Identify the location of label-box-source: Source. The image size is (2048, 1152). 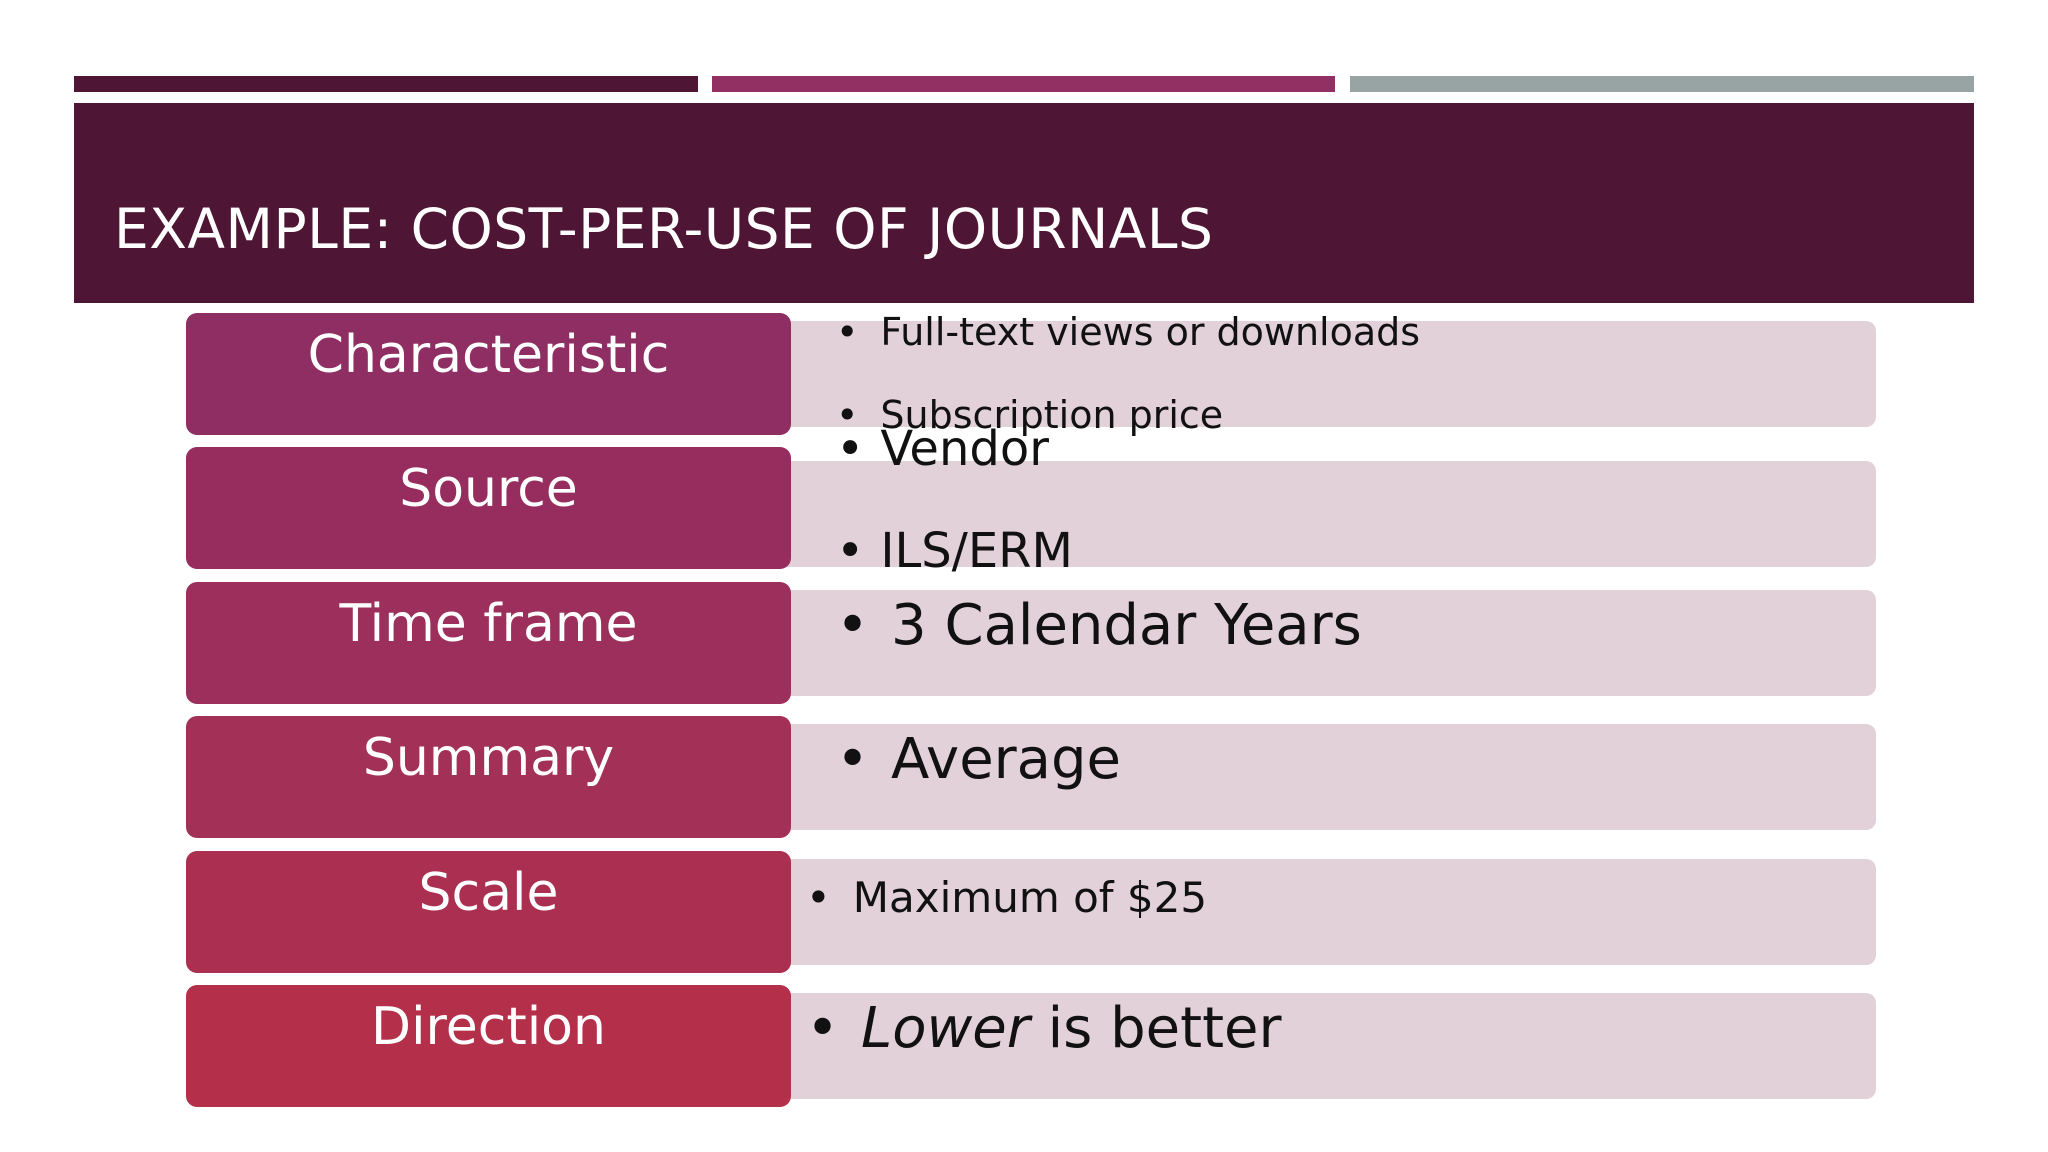
(488, 508).